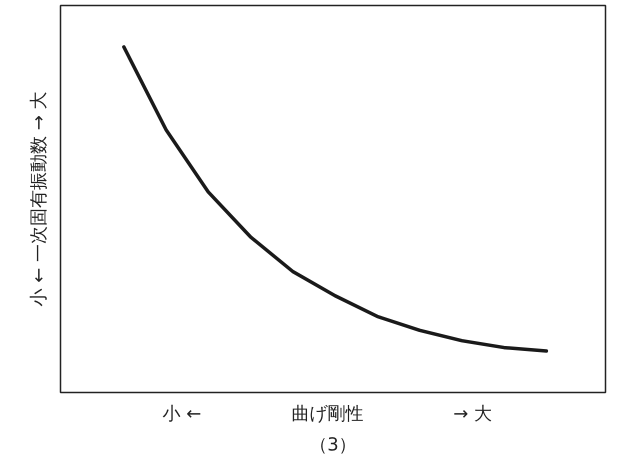 This screenshot has height=469, width=619. Describe the element at coordinates (327, 414) in the screenshot. I see `x-axis-title: 小 ← 曲げ剛性 → 大` at that location.